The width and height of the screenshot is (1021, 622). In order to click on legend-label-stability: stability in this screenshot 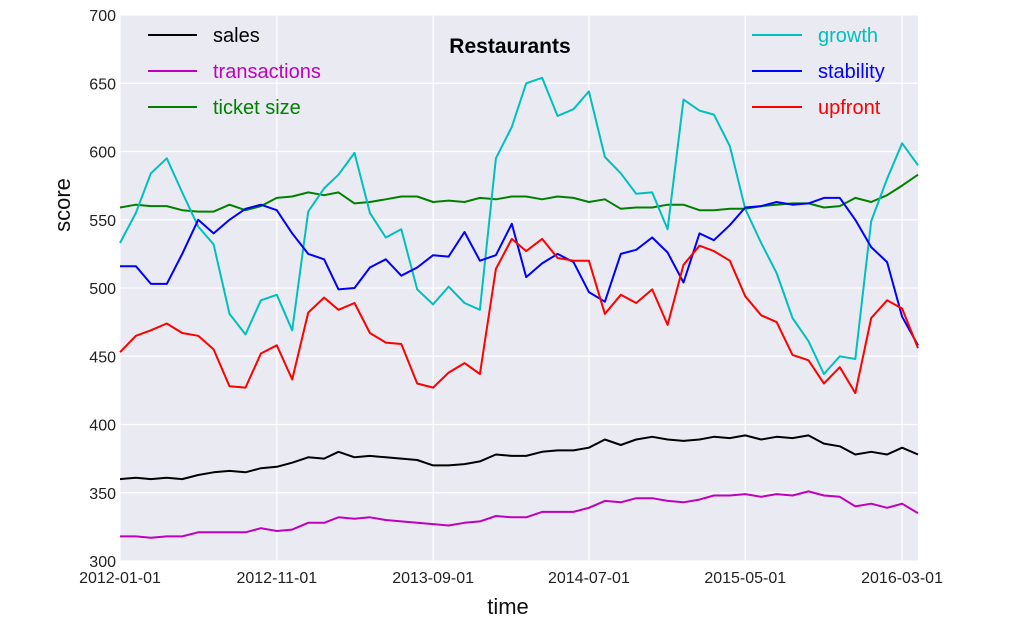, I will do `click(851, 72)`.